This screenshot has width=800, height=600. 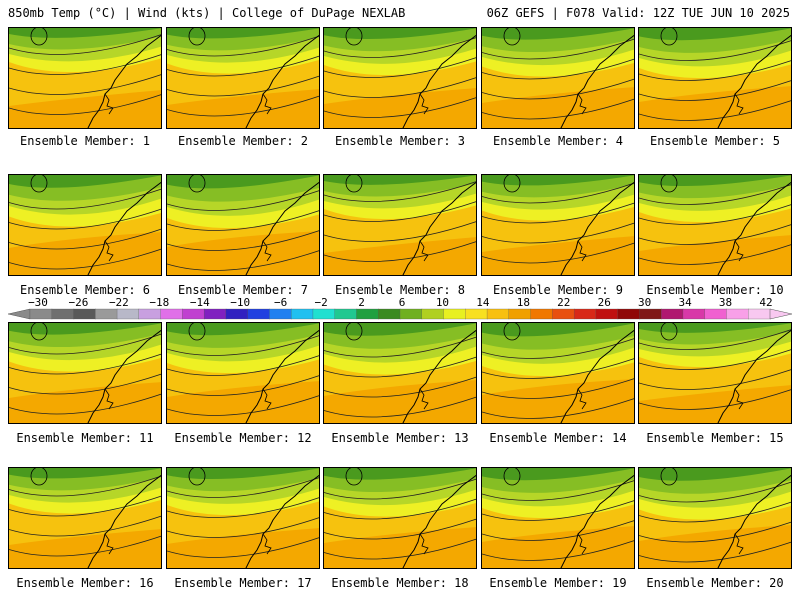 I want to click on ensemble-member-label: Ensemble Member: 13, so click(x=400, y=438).